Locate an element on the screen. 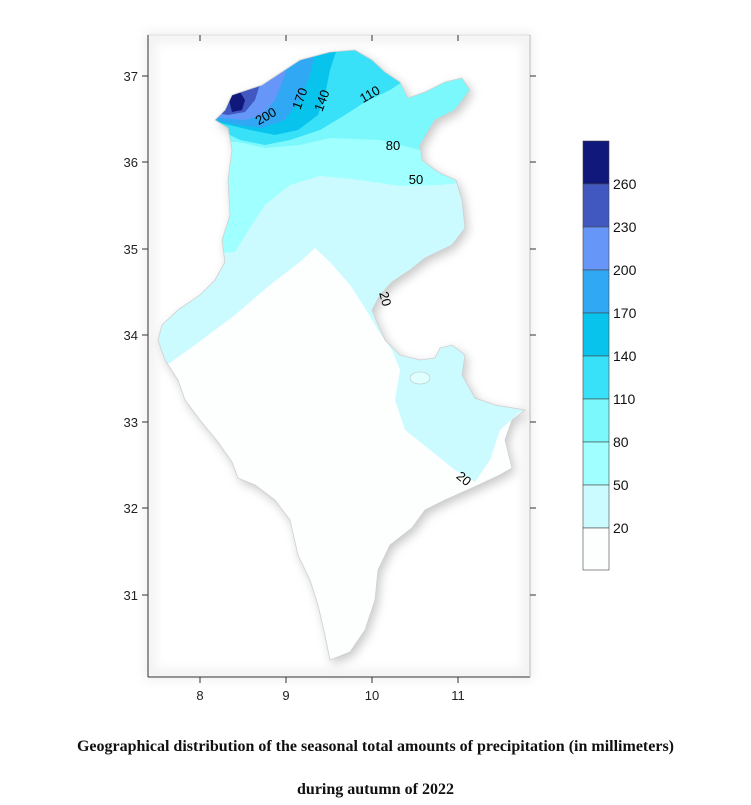  y-tick-label: 36 is located at coordinates (131, 162).